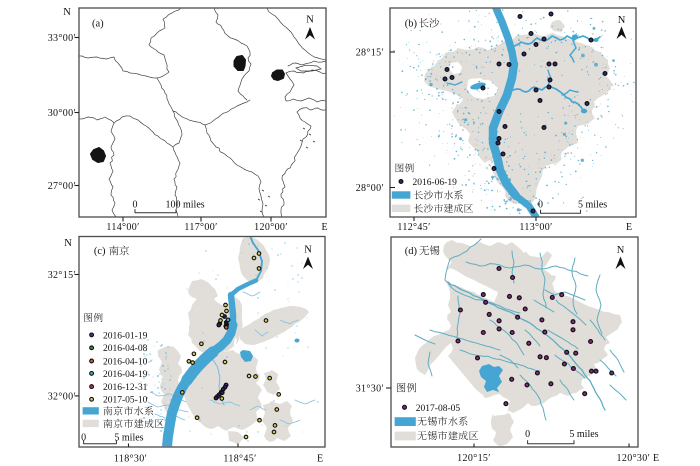 Image resolution: width=700 pixels, height=466 pixels. I want to click on svg-text: 114°00′, so click(122, 227).